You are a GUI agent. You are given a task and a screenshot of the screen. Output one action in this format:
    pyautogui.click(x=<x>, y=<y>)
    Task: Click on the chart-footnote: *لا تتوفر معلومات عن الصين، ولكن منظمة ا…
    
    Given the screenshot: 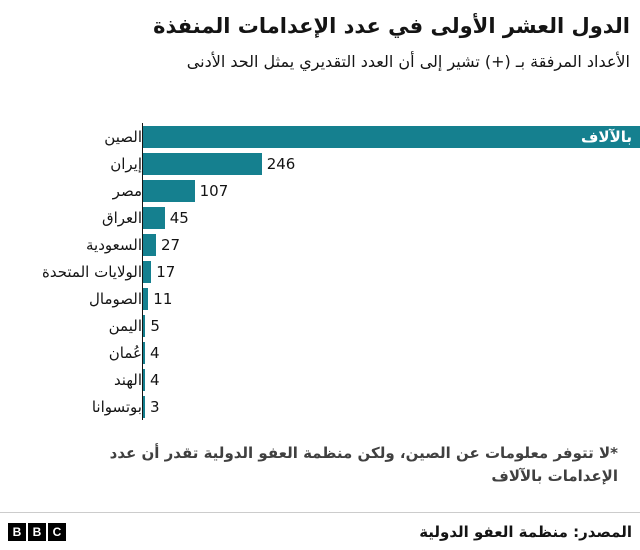 What is the action you would take?
    pyautogui.click(x=363, y=465)
    